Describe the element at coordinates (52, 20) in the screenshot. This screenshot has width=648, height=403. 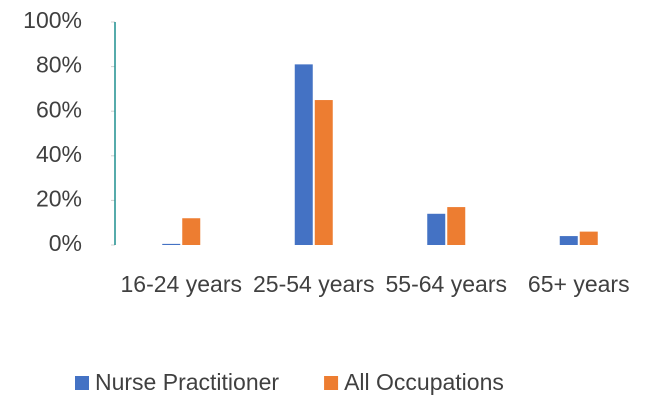
I see `y-tick-label: 100%` at that location.